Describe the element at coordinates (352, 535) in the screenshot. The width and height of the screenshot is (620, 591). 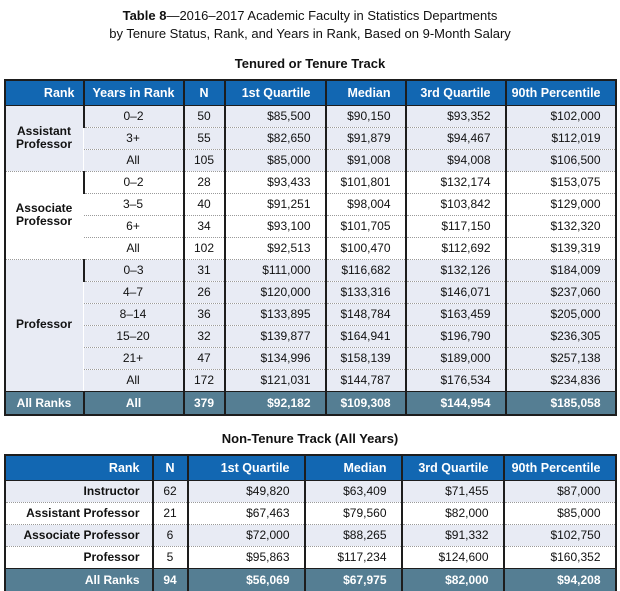
I see `median-cell: $88,265` at that location.